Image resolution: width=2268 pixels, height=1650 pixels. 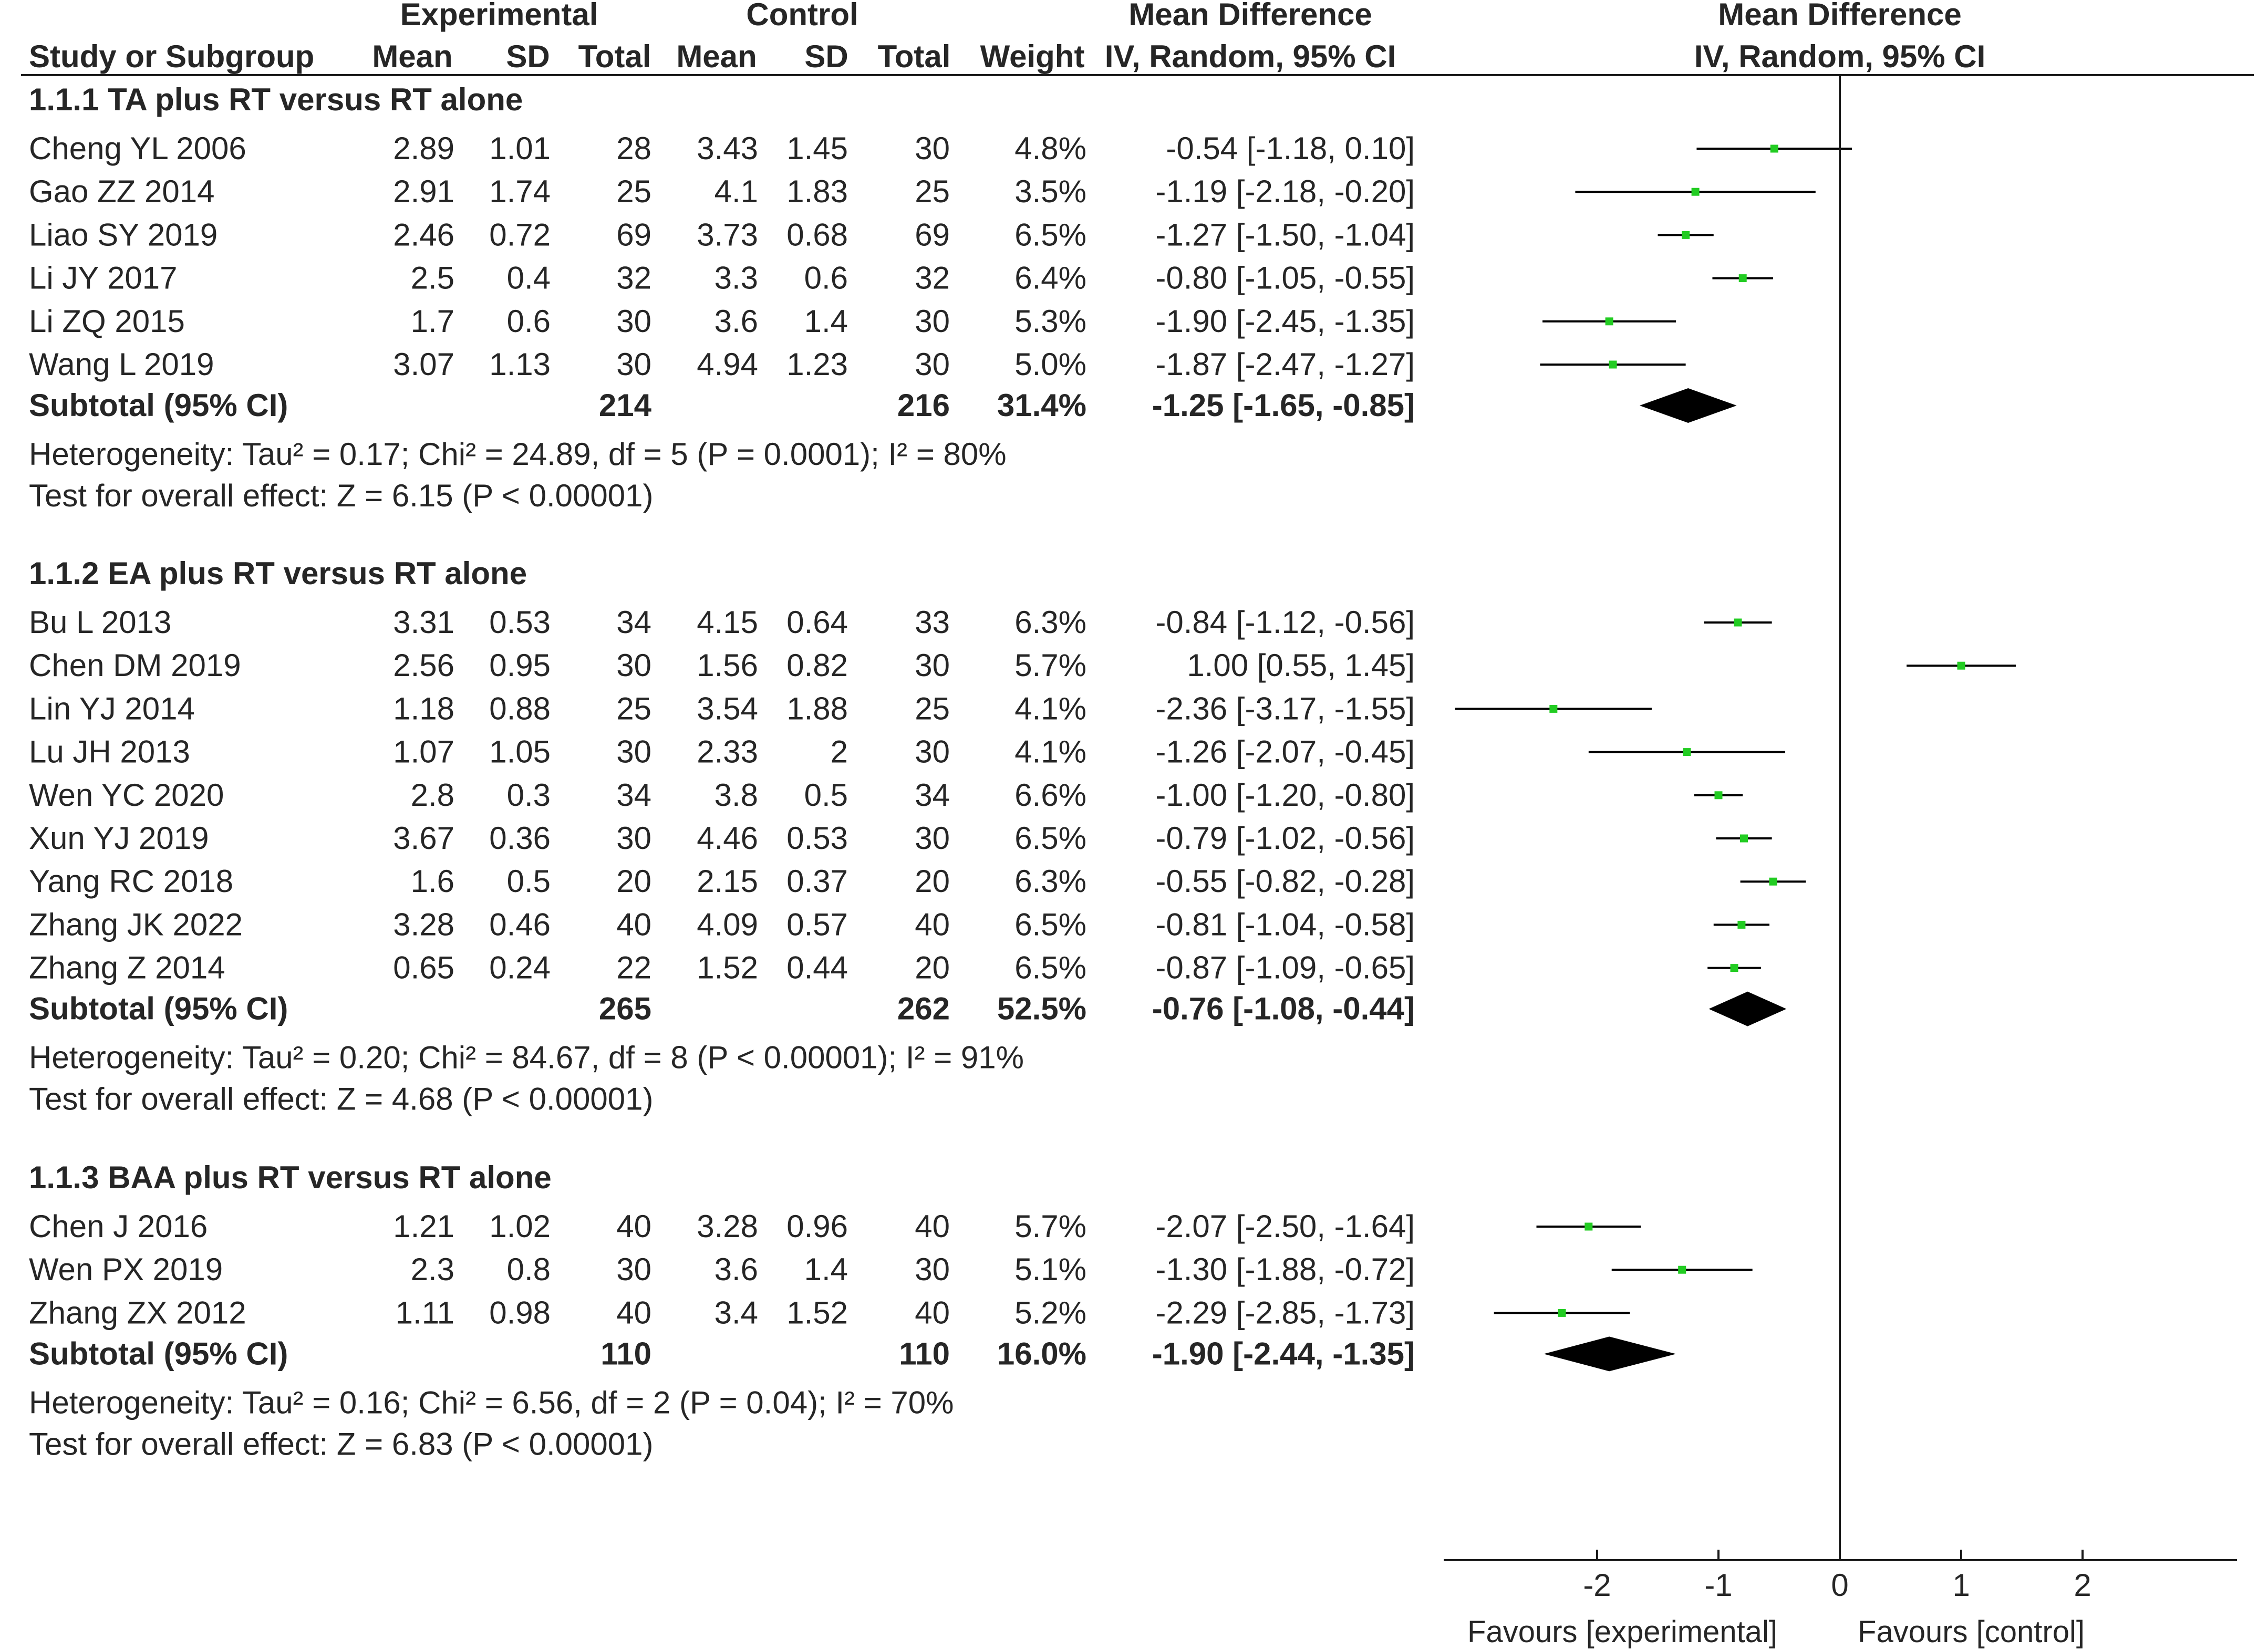 I want to click on study-weight: 3.5%, so click(x=1050, y=191).